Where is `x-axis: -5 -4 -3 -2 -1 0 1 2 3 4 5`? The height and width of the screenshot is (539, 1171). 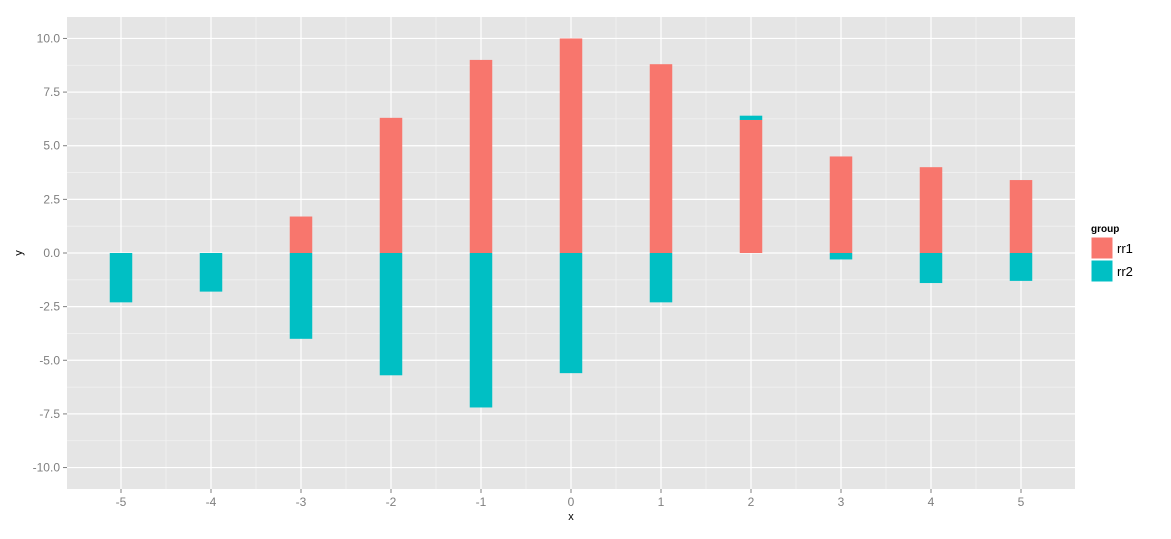 x-axis: -5 -4 -3 -2 -1 0 1 2 3 4 5 is located at coordinates (570, 499).